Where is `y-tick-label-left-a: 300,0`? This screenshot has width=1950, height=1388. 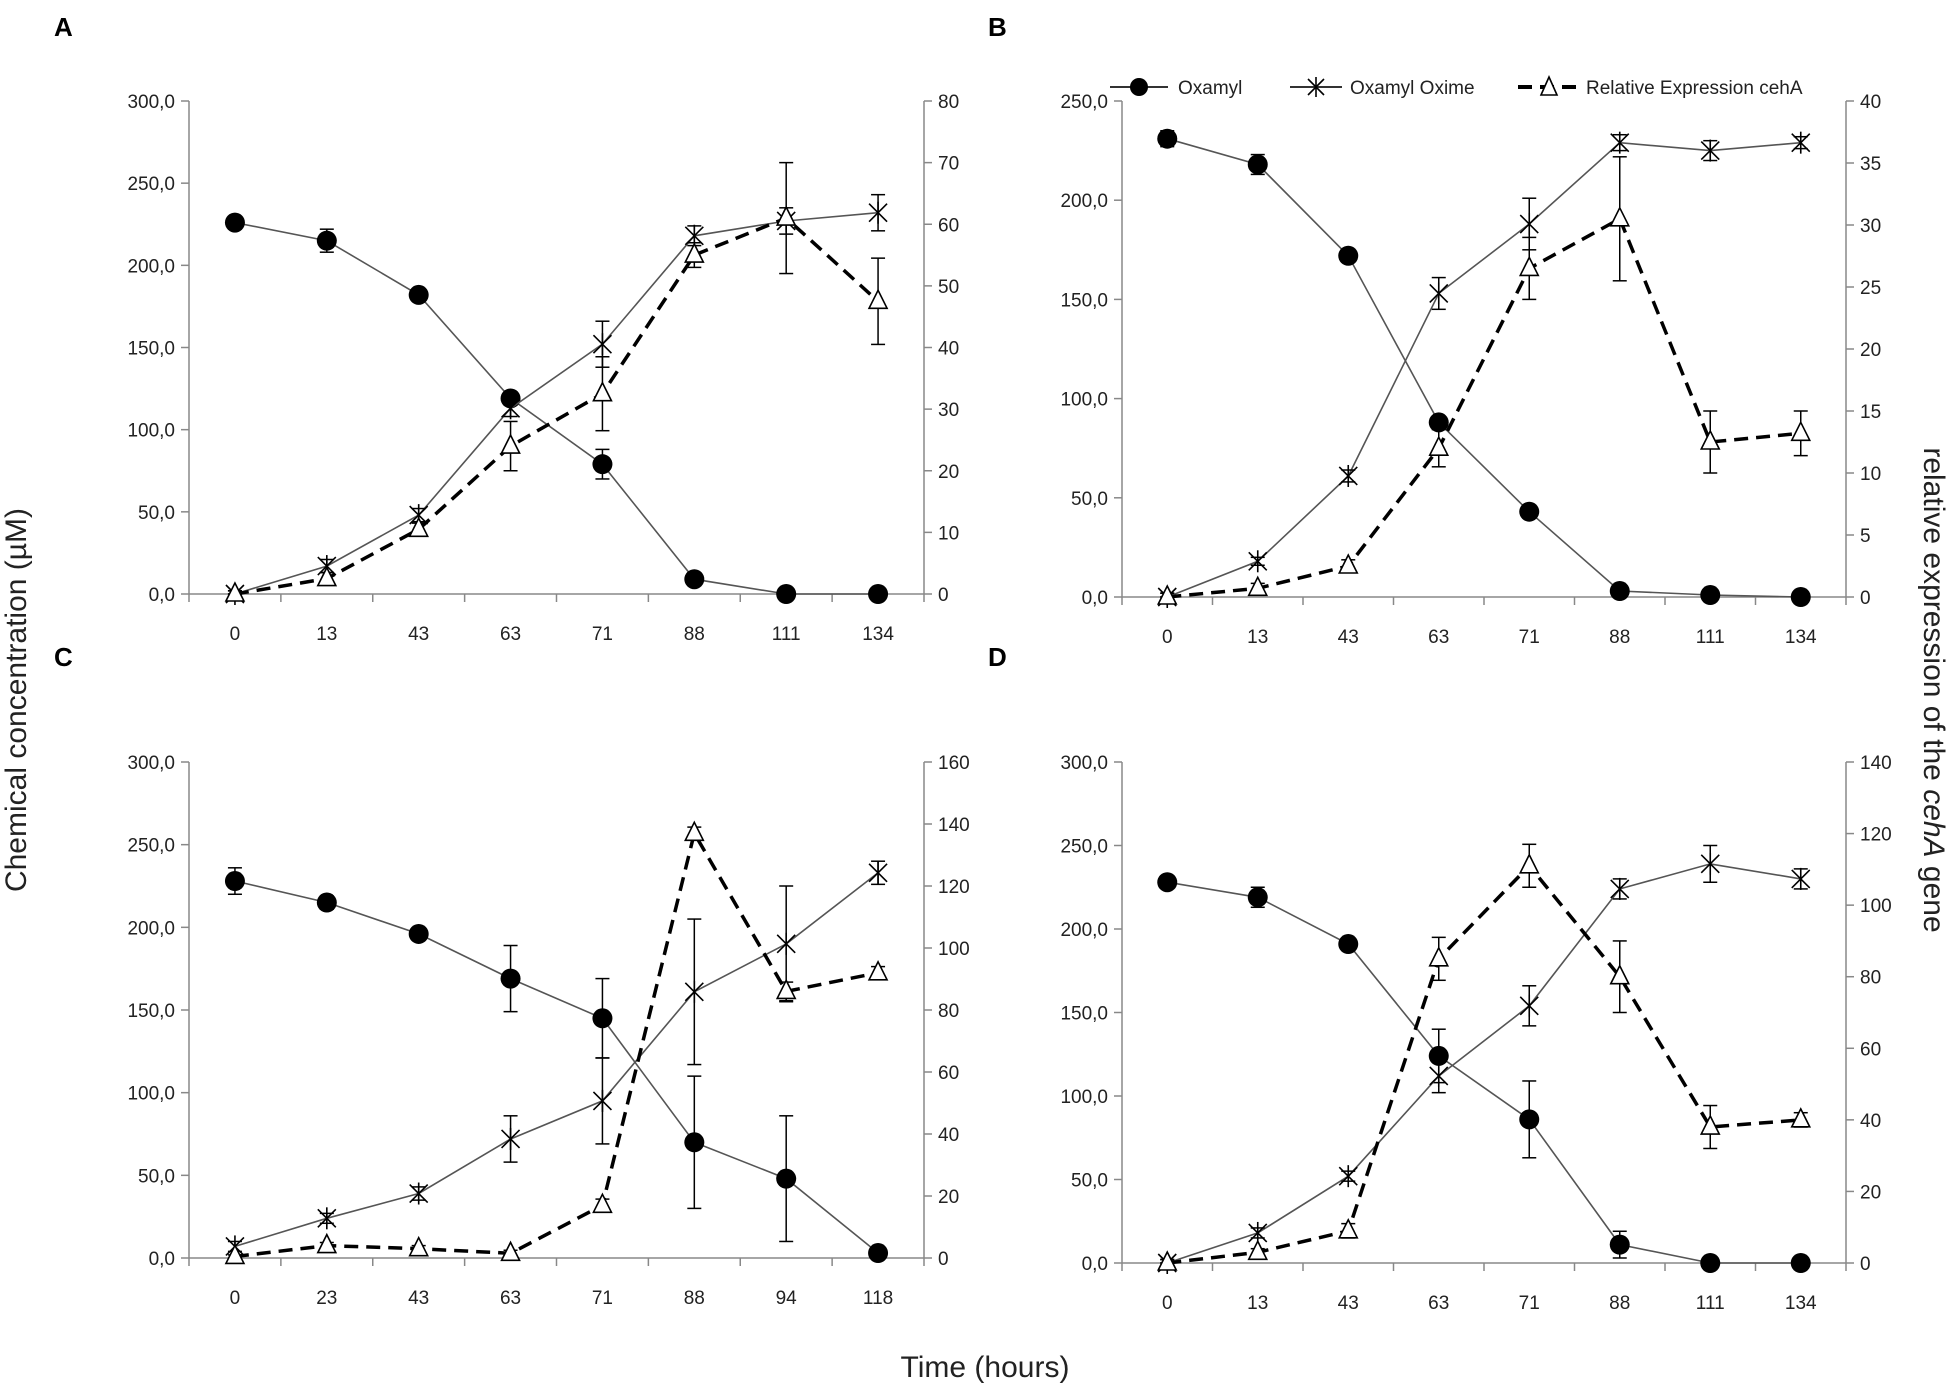
y-tick-label-left-a: 300,0 is located at coordinates (151, 102).